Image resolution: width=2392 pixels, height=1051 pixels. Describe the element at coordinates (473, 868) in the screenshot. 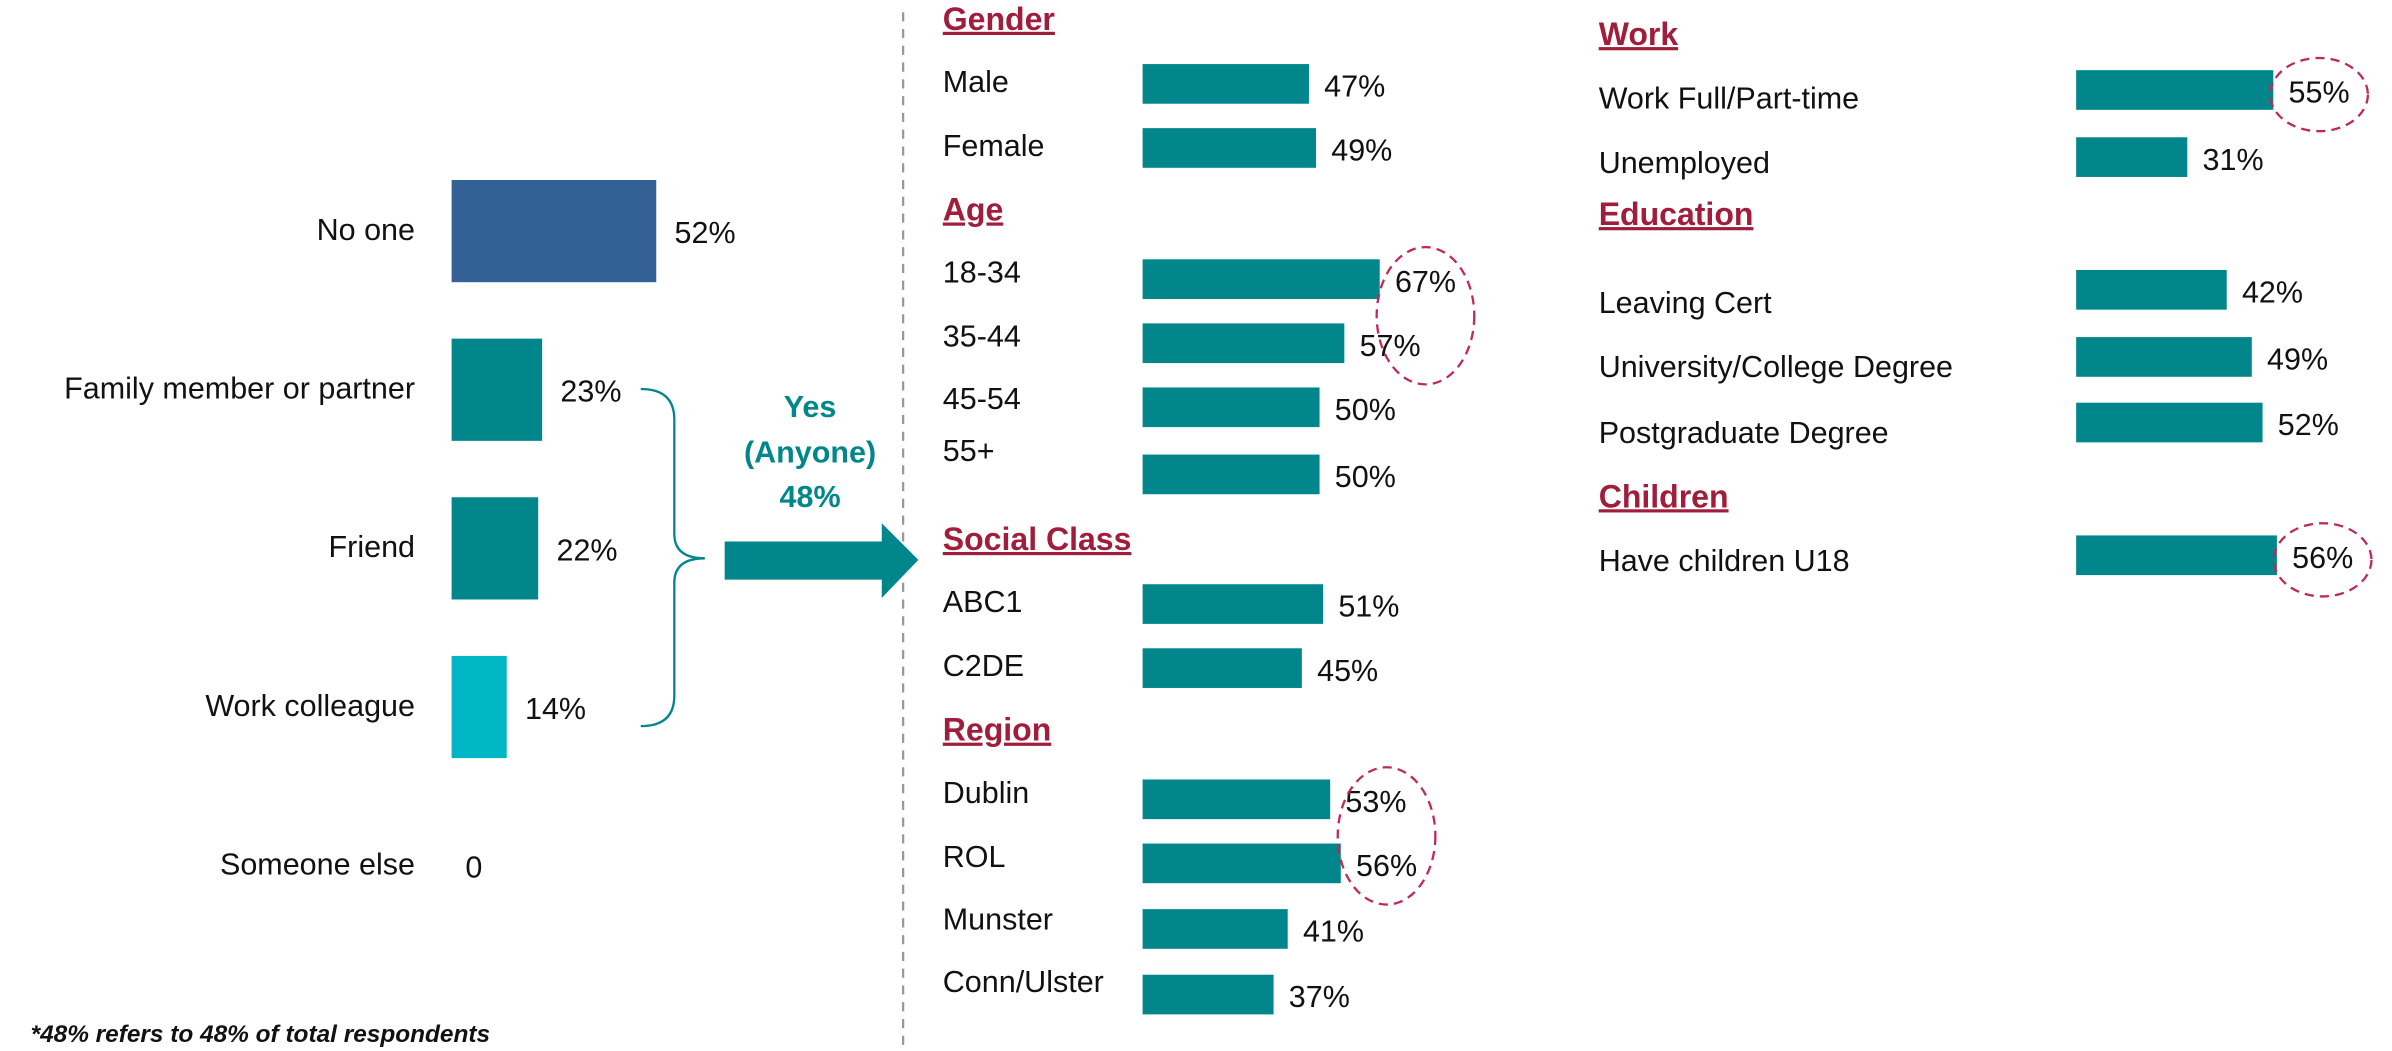

I see `value-label: 0` at that location.